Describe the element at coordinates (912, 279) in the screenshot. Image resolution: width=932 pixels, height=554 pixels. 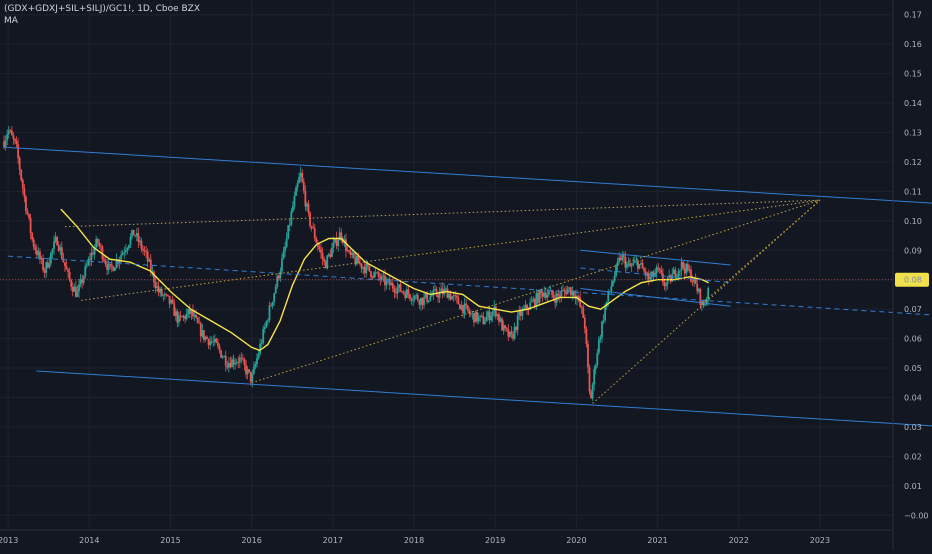
I see `last-price-badge` at that location.